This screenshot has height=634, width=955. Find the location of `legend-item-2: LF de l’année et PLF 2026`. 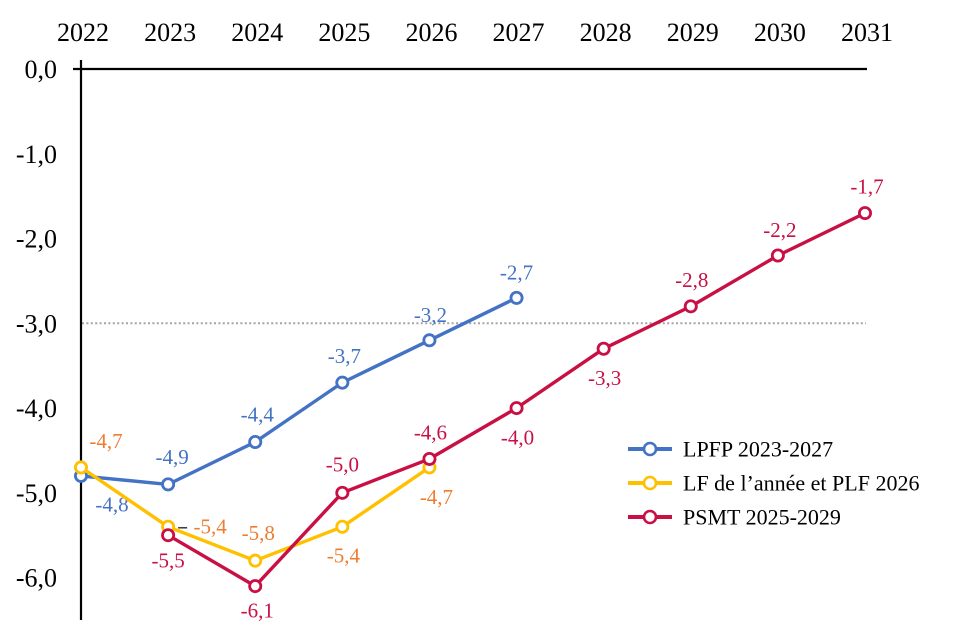

legend-item-2: LF de l’année et PLF 2026 is located at coordinates (773, 483).